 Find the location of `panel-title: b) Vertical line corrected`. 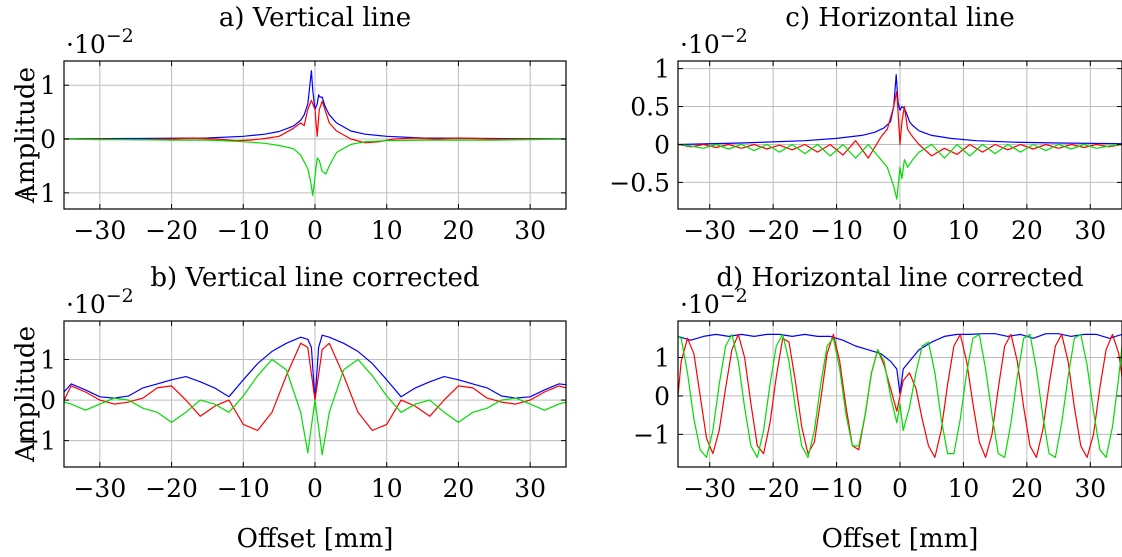

panel-title: b) Vertical line corrected is located at coordinates (314, 278).